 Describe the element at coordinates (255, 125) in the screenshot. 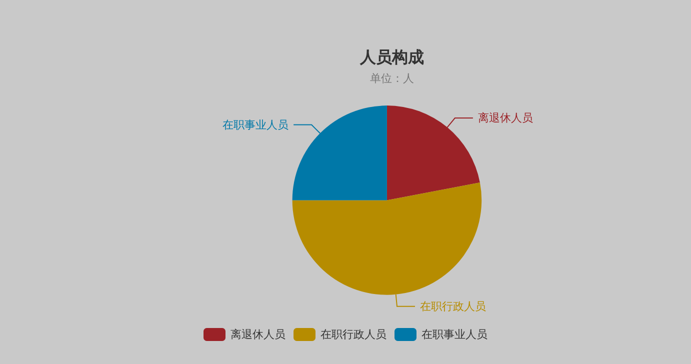

I see `slice-label: 在职事业人员` at that location.